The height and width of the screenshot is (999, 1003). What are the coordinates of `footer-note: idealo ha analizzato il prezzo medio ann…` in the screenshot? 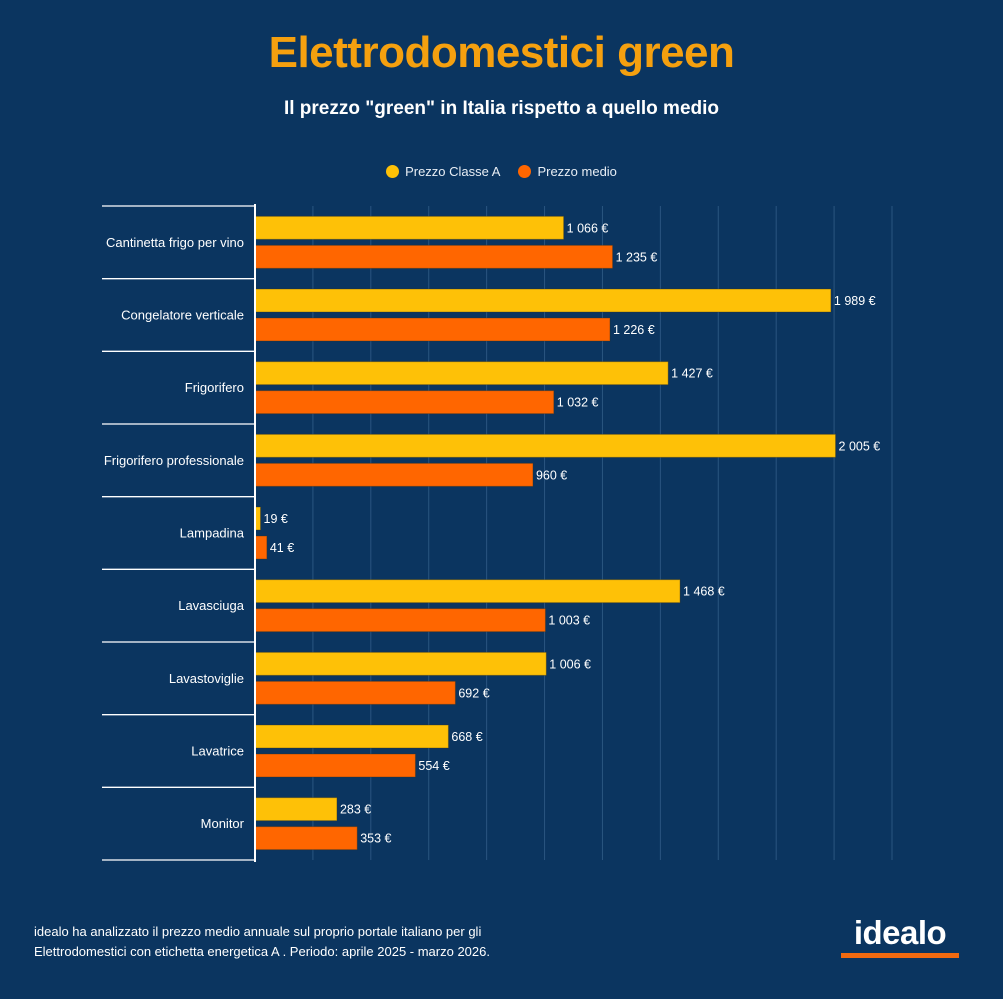 It's located at (314, 942).